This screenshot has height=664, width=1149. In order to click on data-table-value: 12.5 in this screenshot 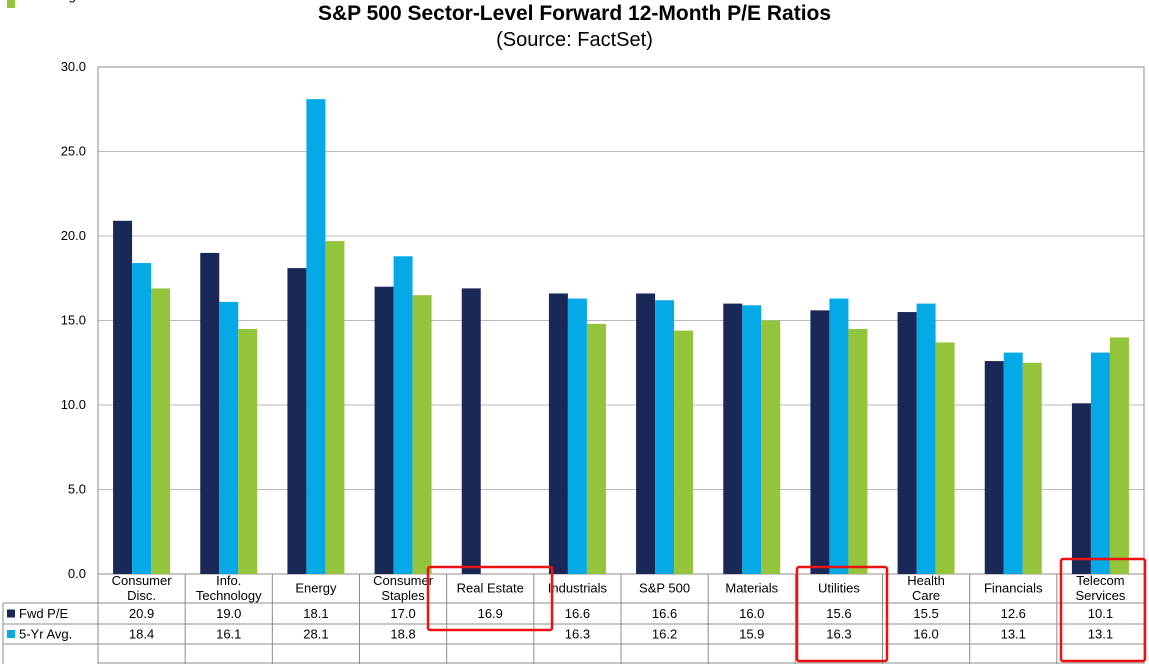, I will do `click(1013, 1)`.